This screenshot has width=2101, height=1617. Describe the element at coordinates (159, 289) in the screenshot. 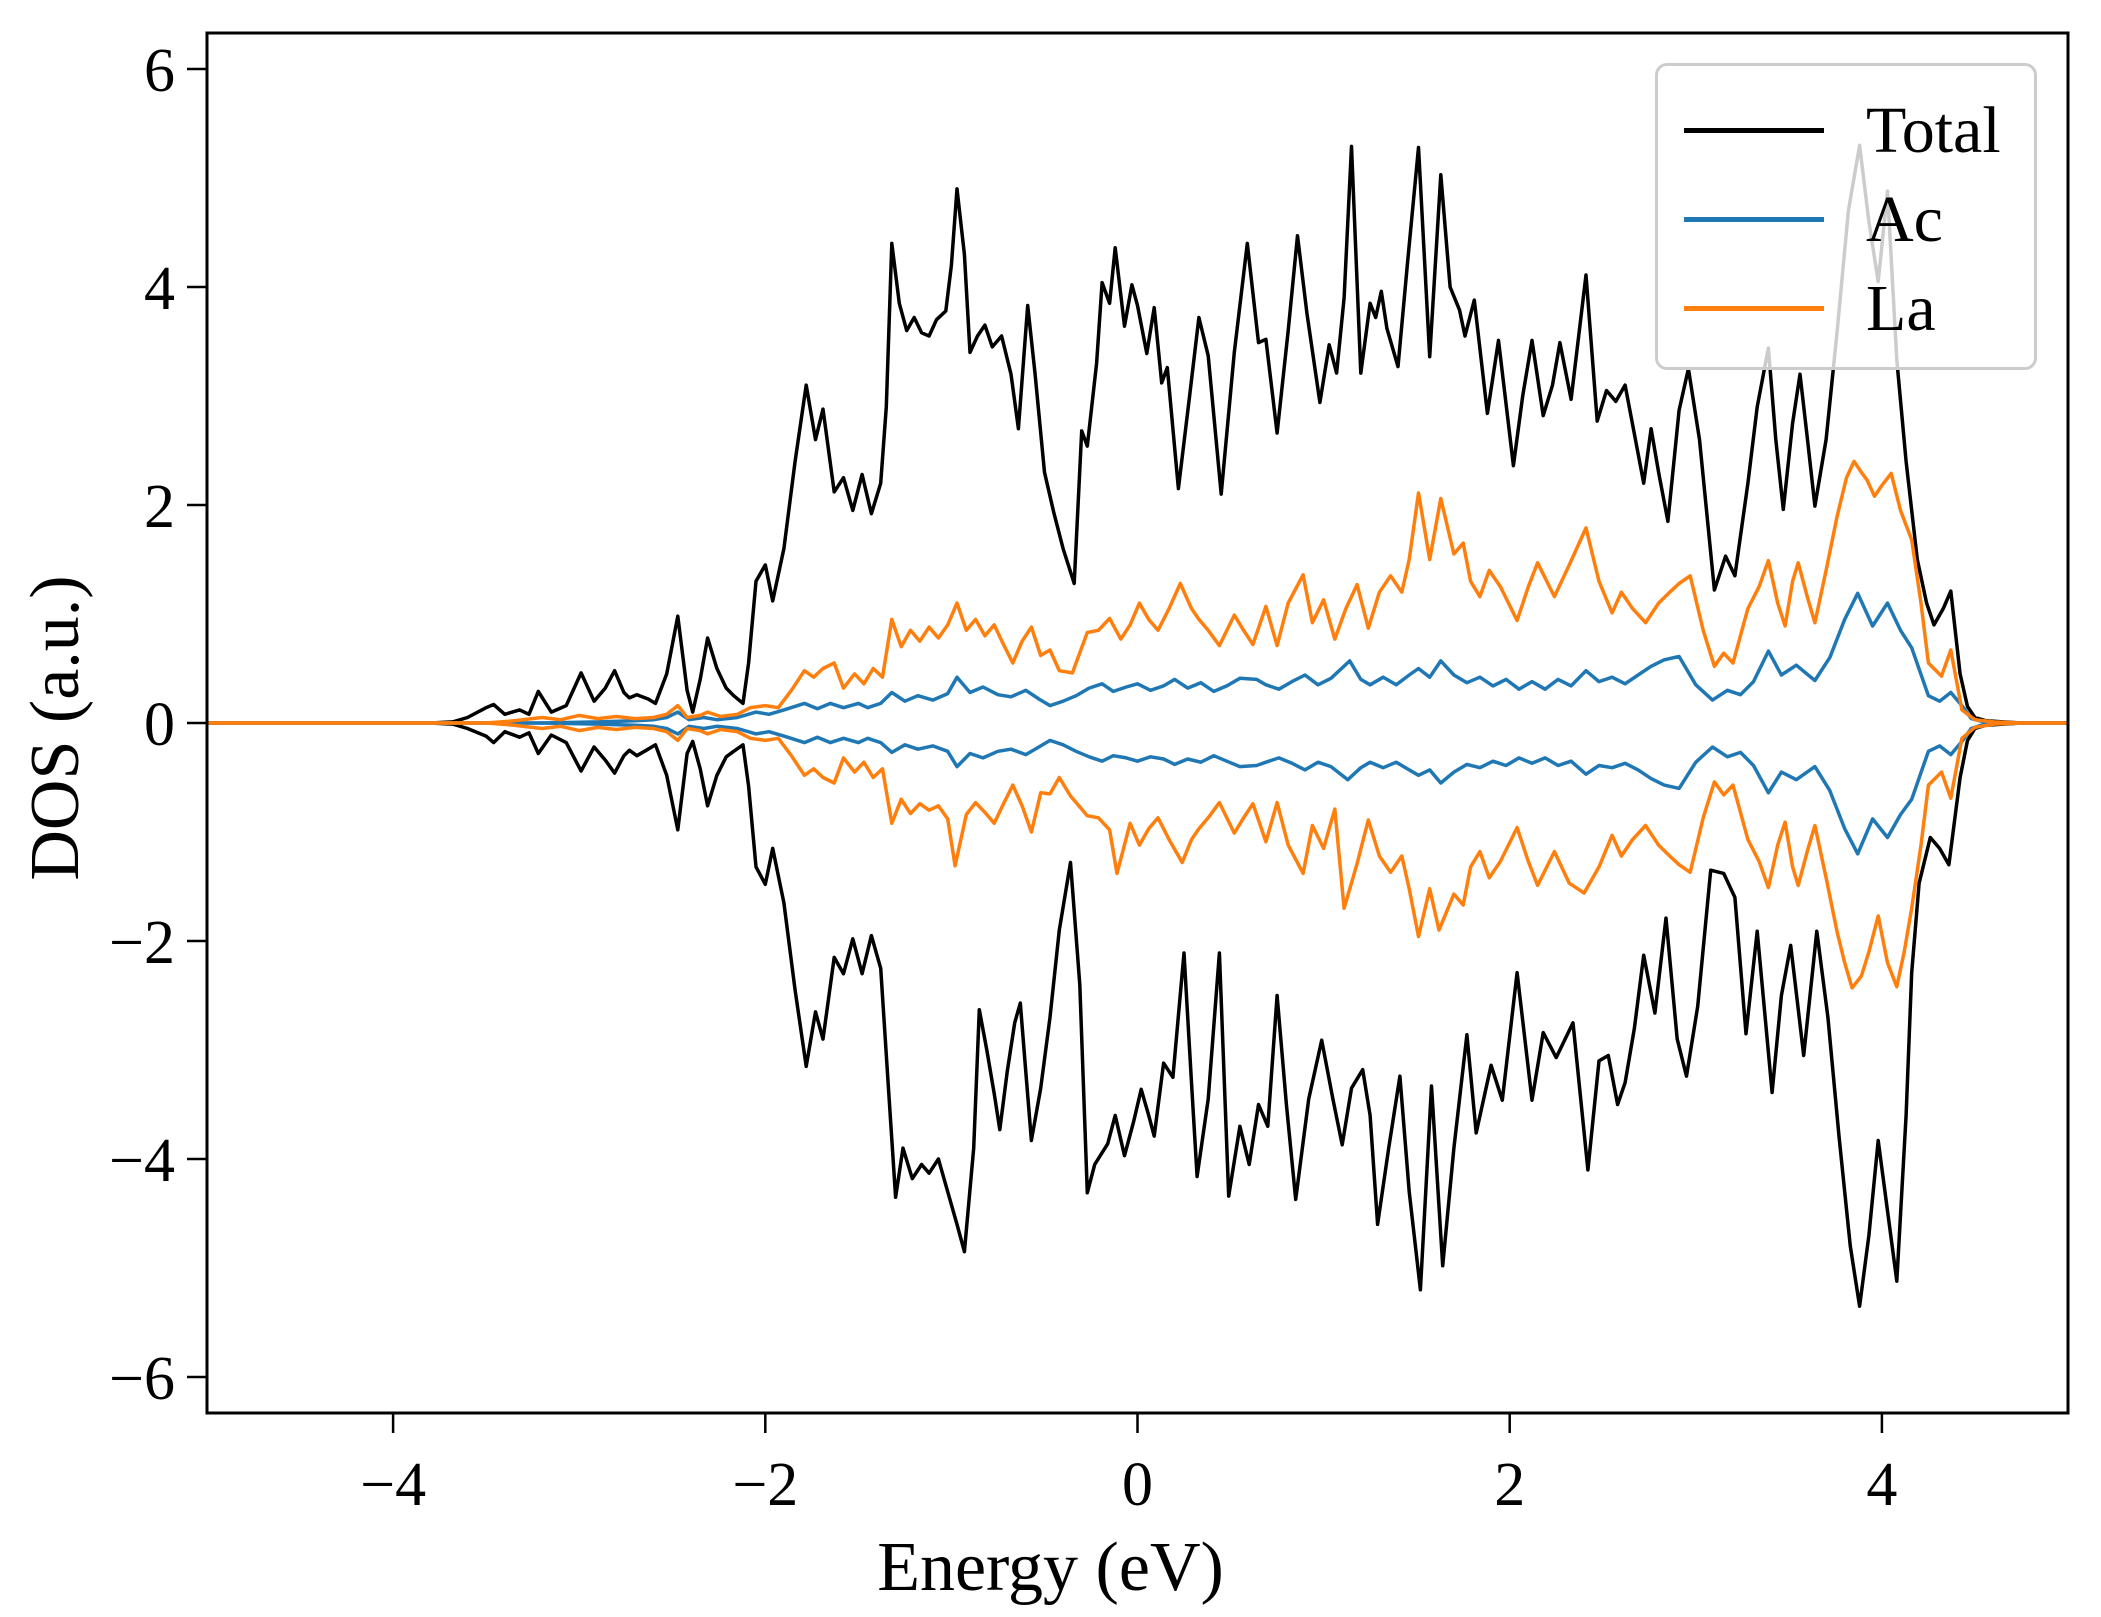

I see `y-tick-label: 4` at that location.